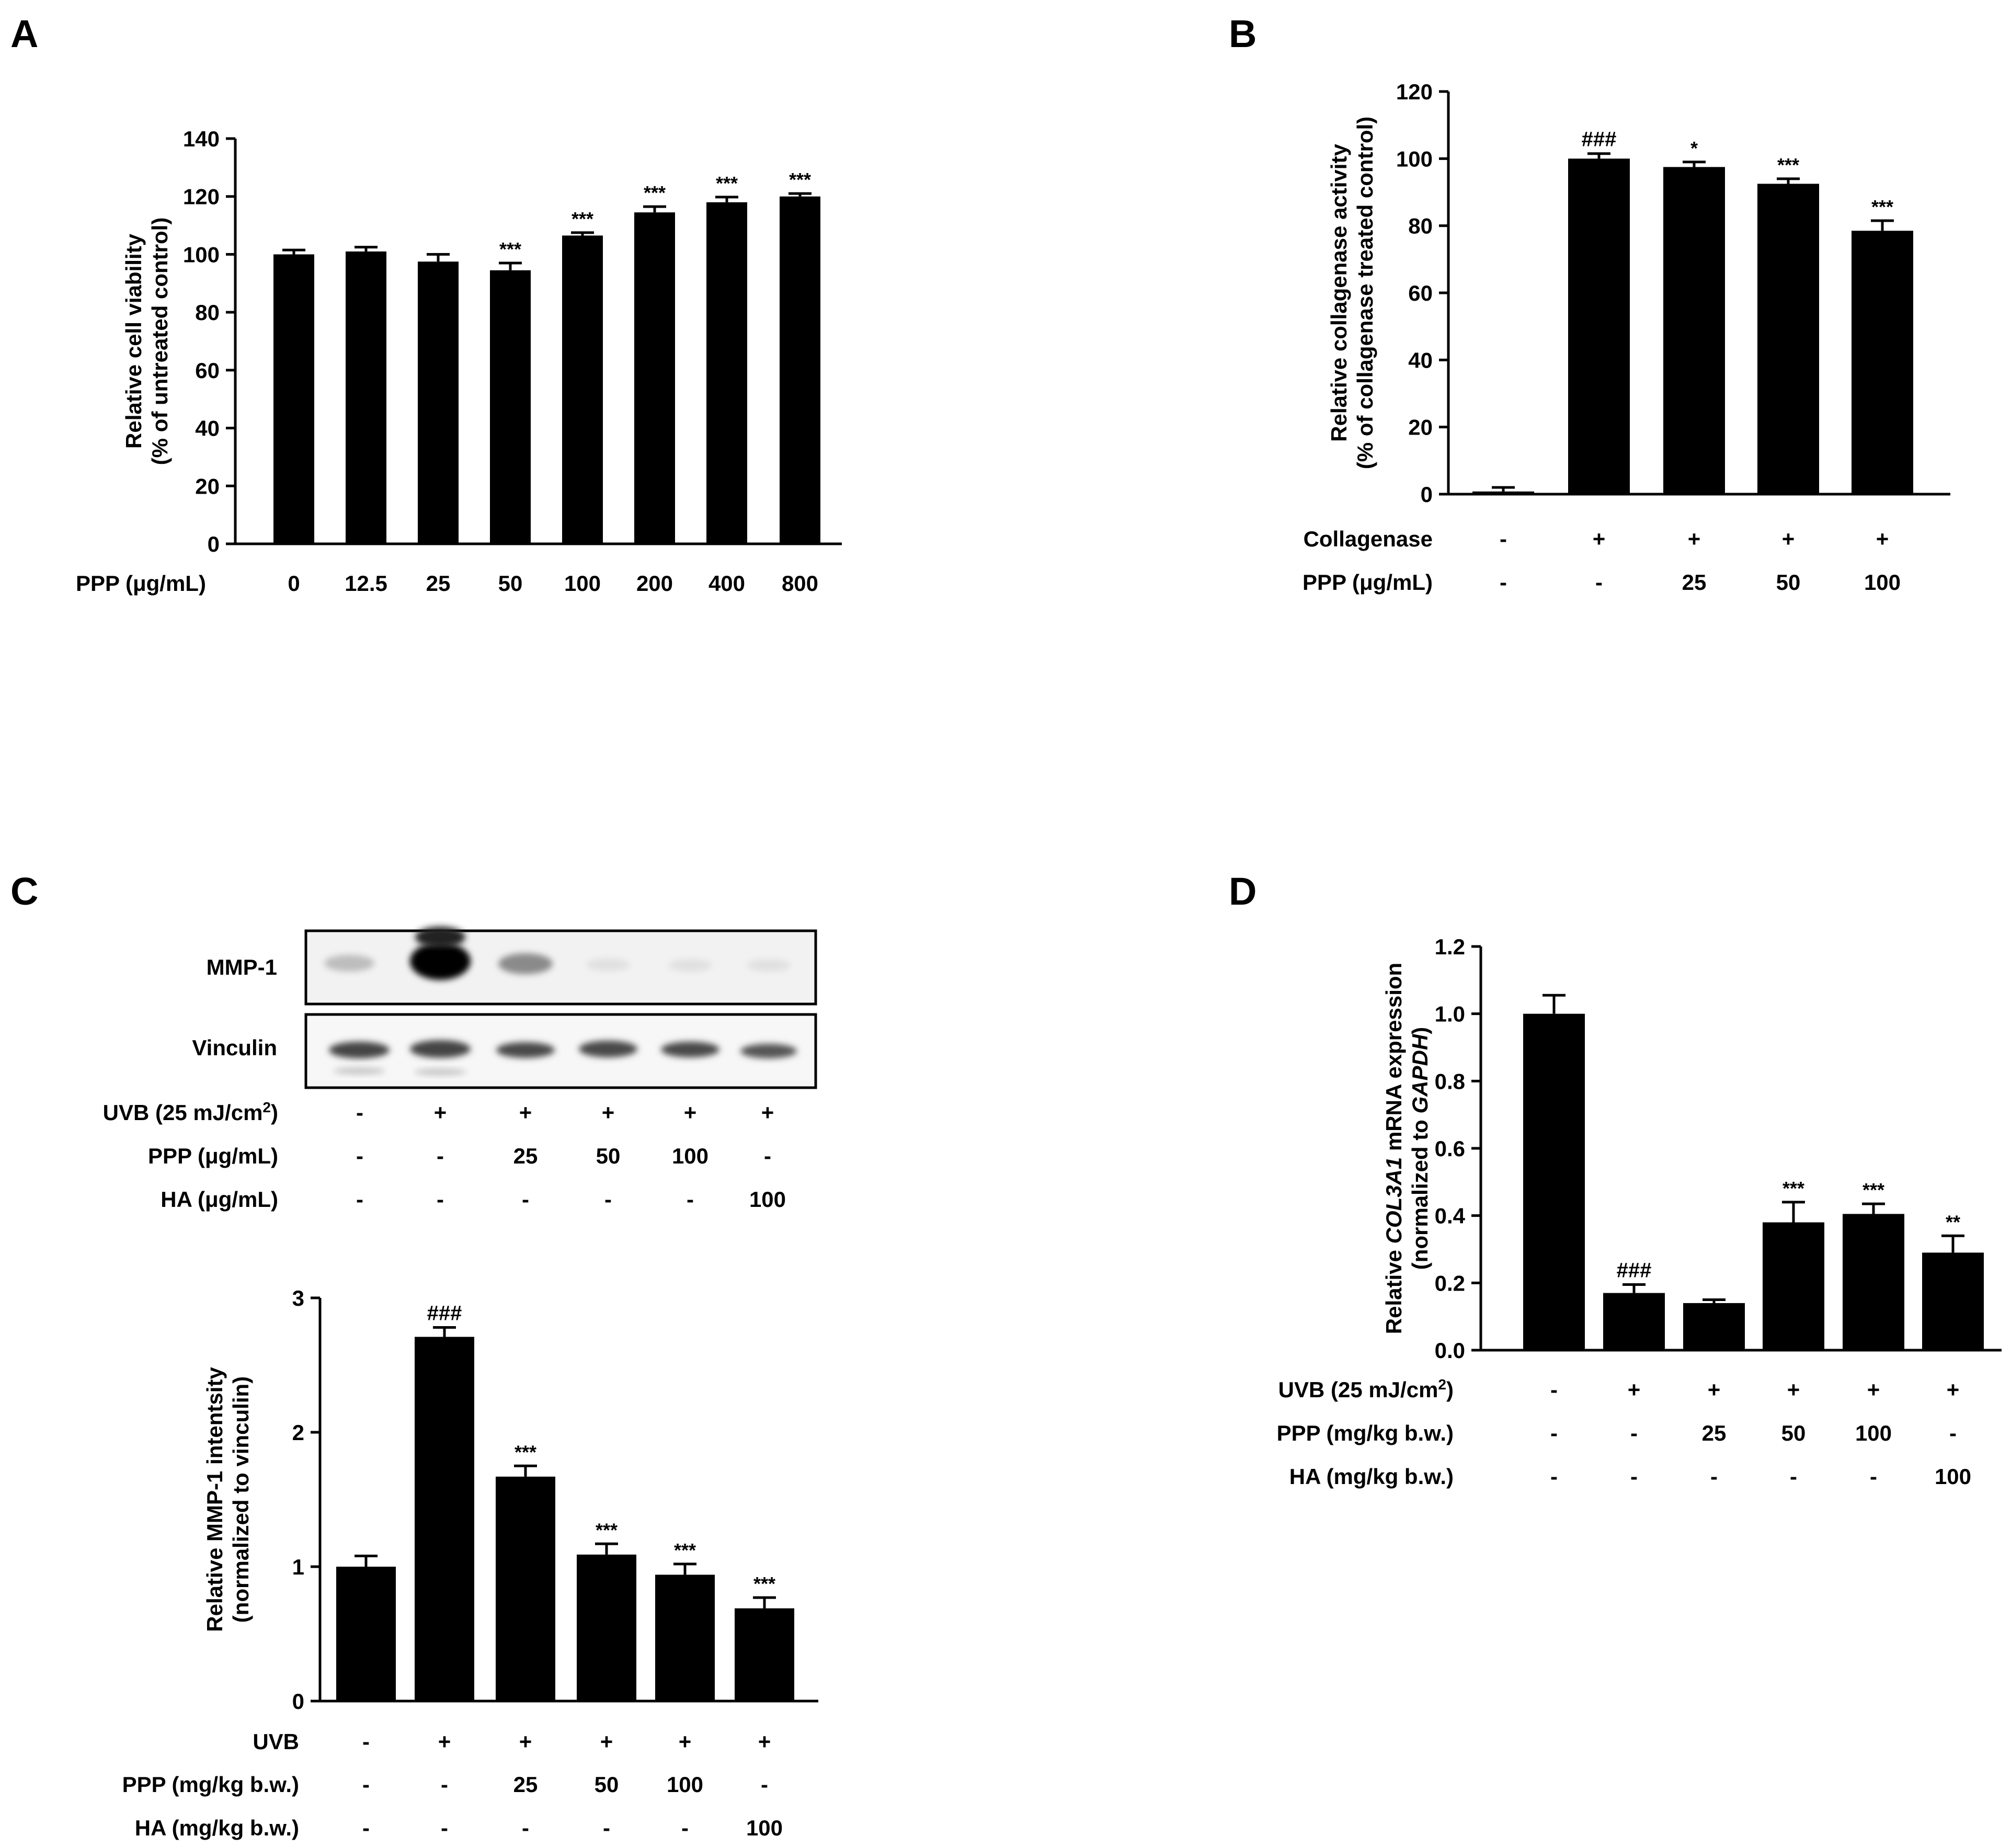  Describe the element at coordinates (1368, 539) in the screenshot. I see `chart-b-row-label: Collagenase` at that location.